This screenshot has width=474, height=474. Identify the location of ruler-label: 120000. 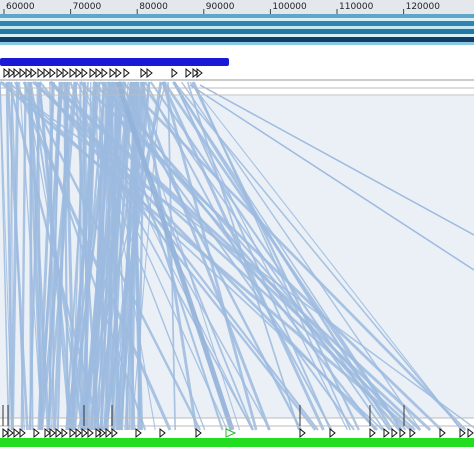
(423, 7).